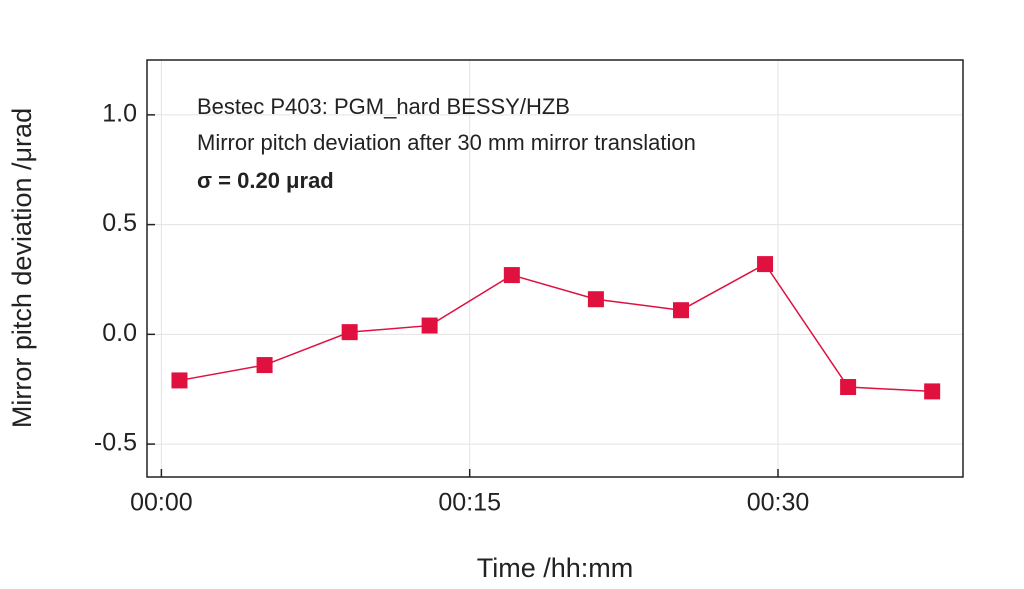 This screenshot has height=589, width=1024. I want to click on annotation: σ = 0.20 μrad, so click(265, 180).